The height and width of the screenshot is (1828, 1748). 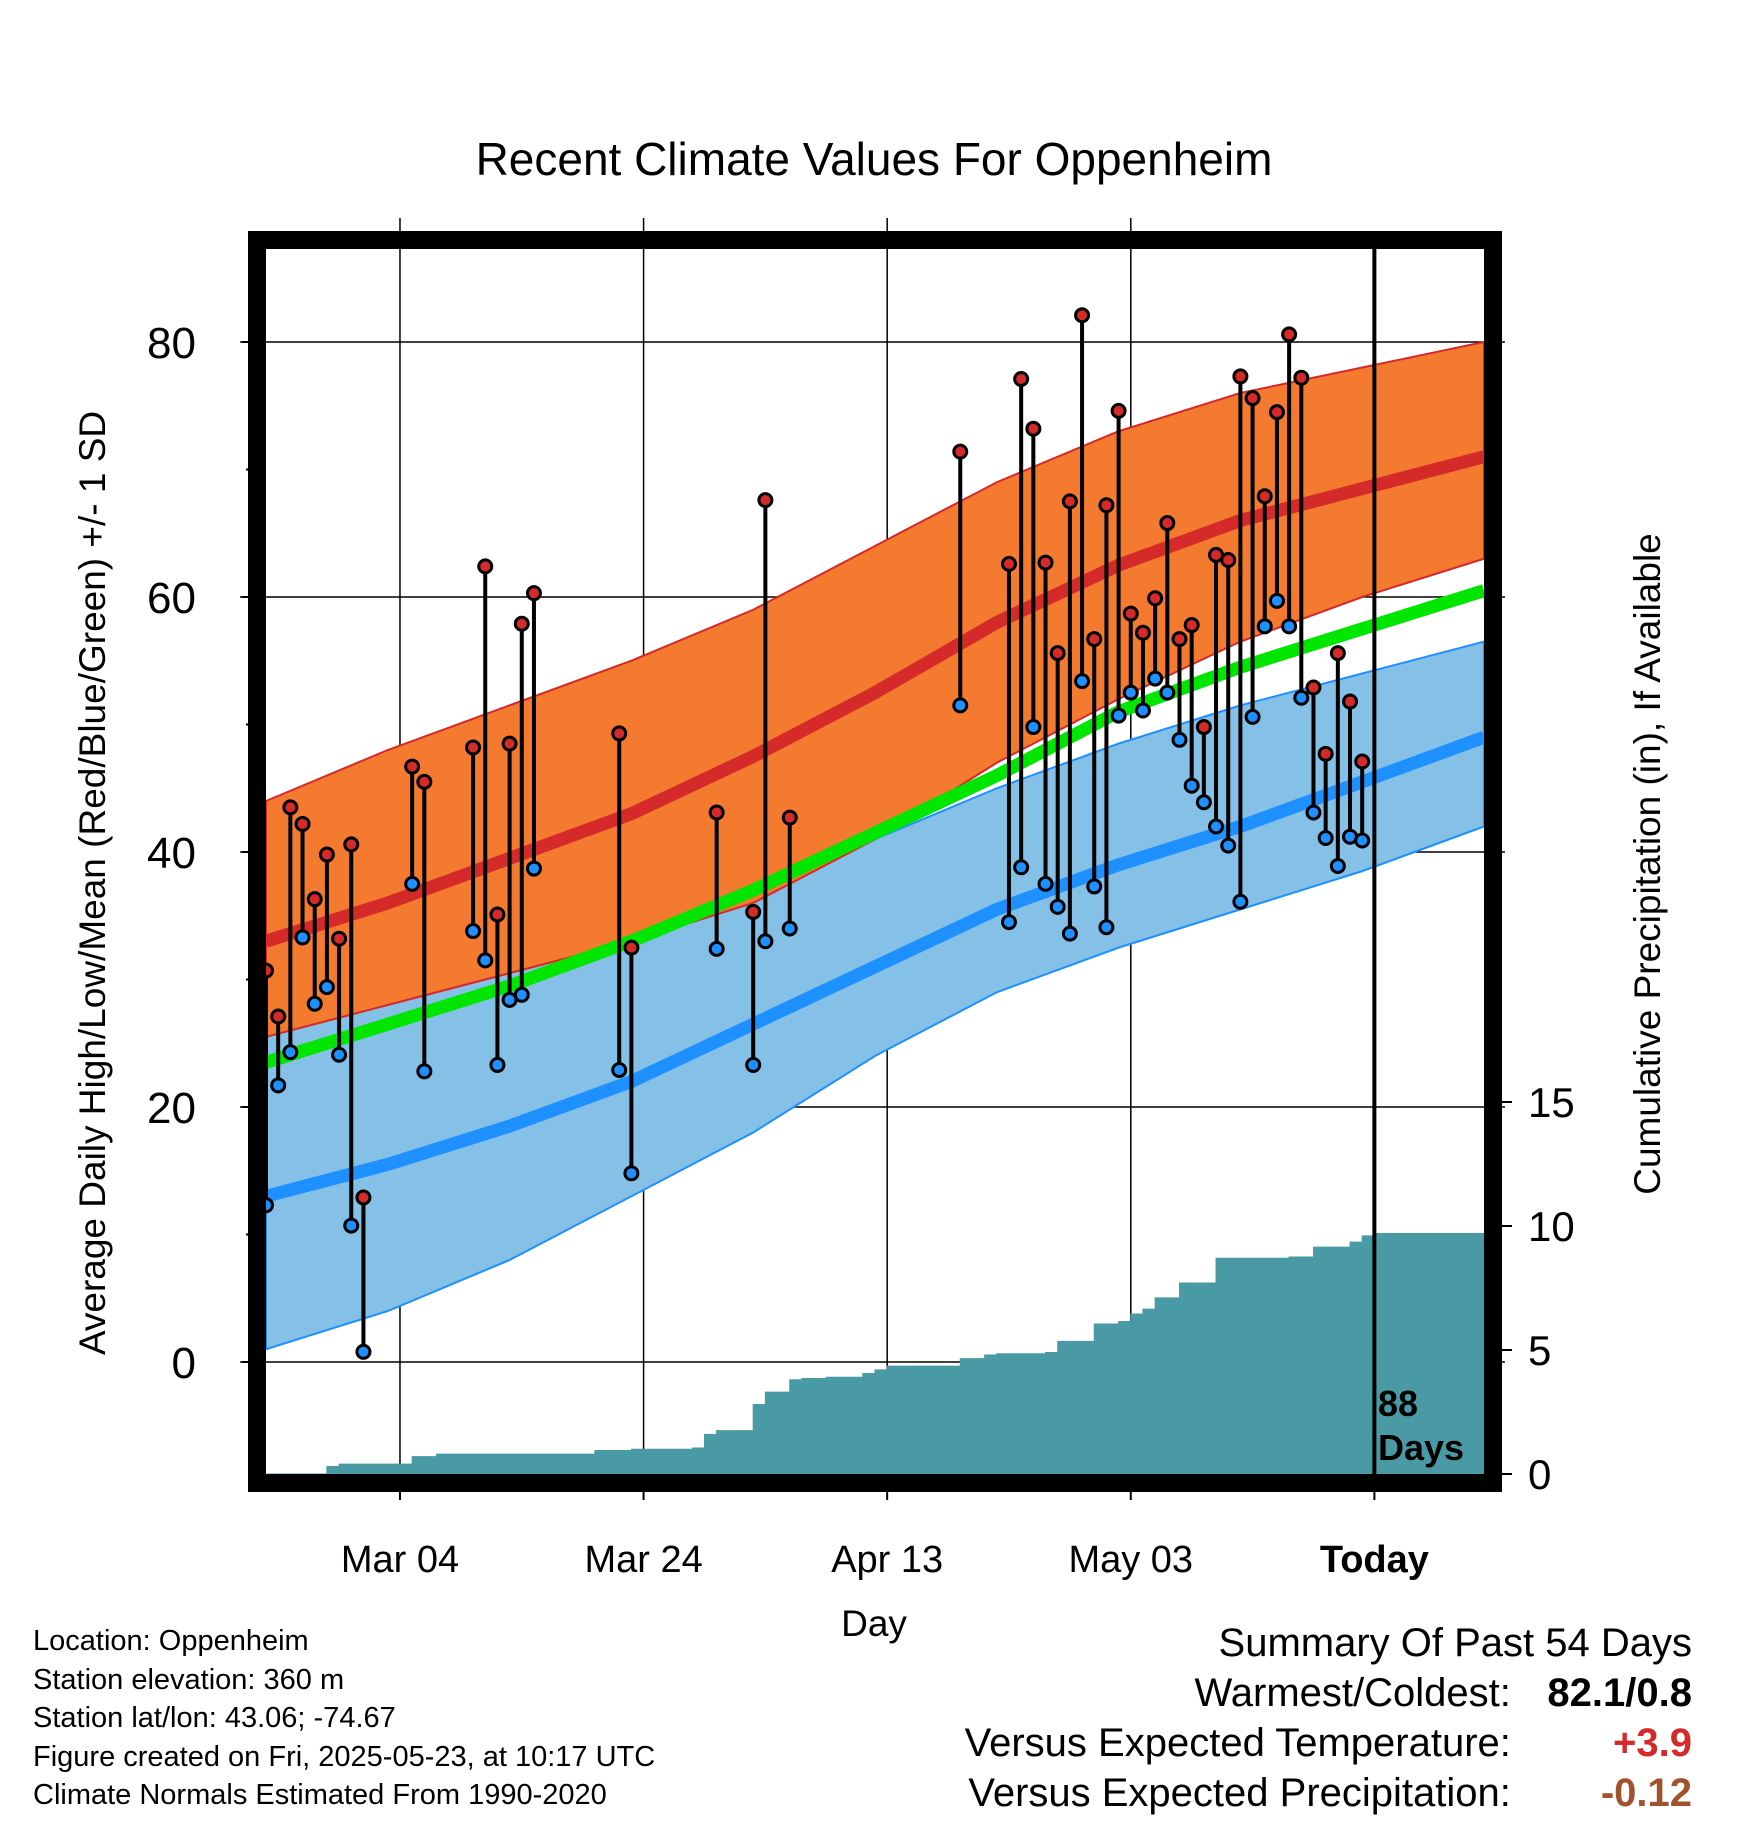 What do you see at coordinates (1646, 1793) in the screenshot?
I see `precip-value: -0.12` at bounding box center [1646, 1793].